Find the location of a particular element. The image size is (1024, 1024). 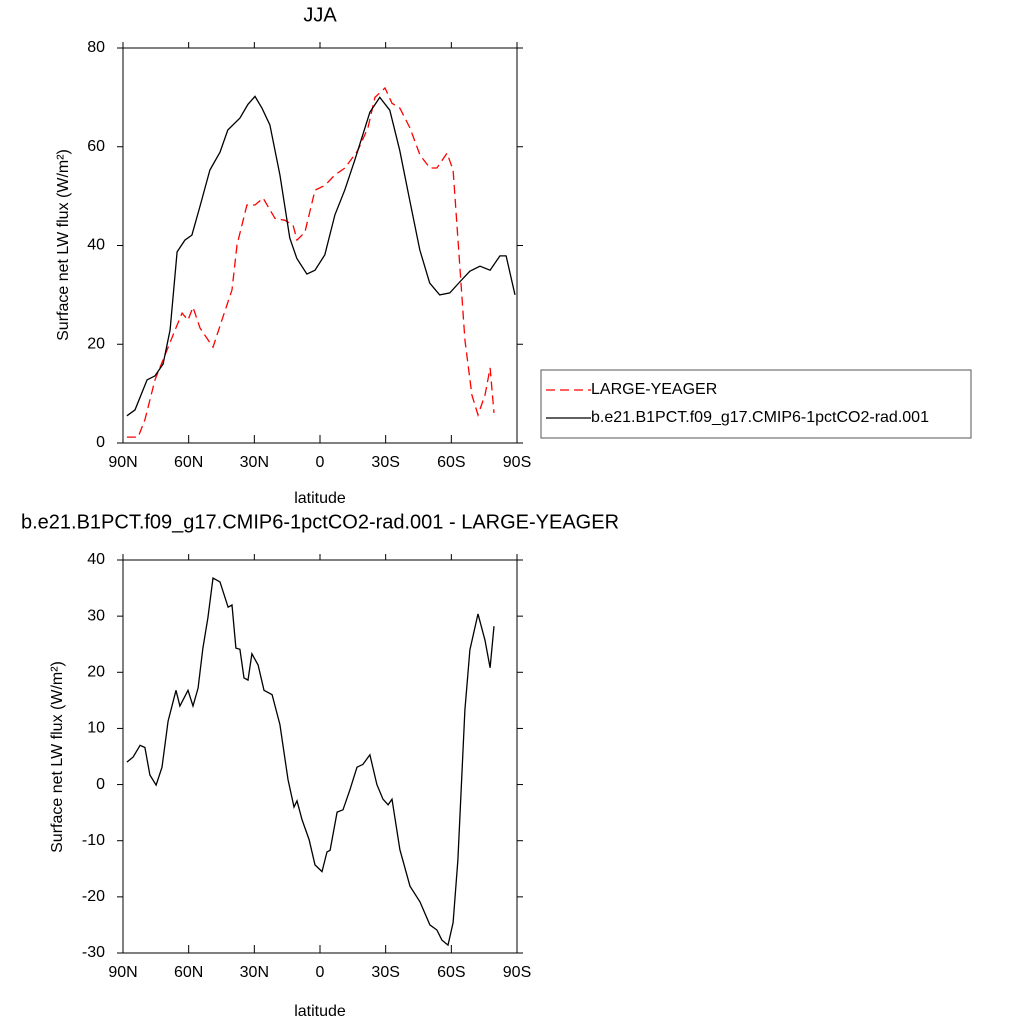

legend-label: LARGE-YEAGER is located at coordinates (654, 389).